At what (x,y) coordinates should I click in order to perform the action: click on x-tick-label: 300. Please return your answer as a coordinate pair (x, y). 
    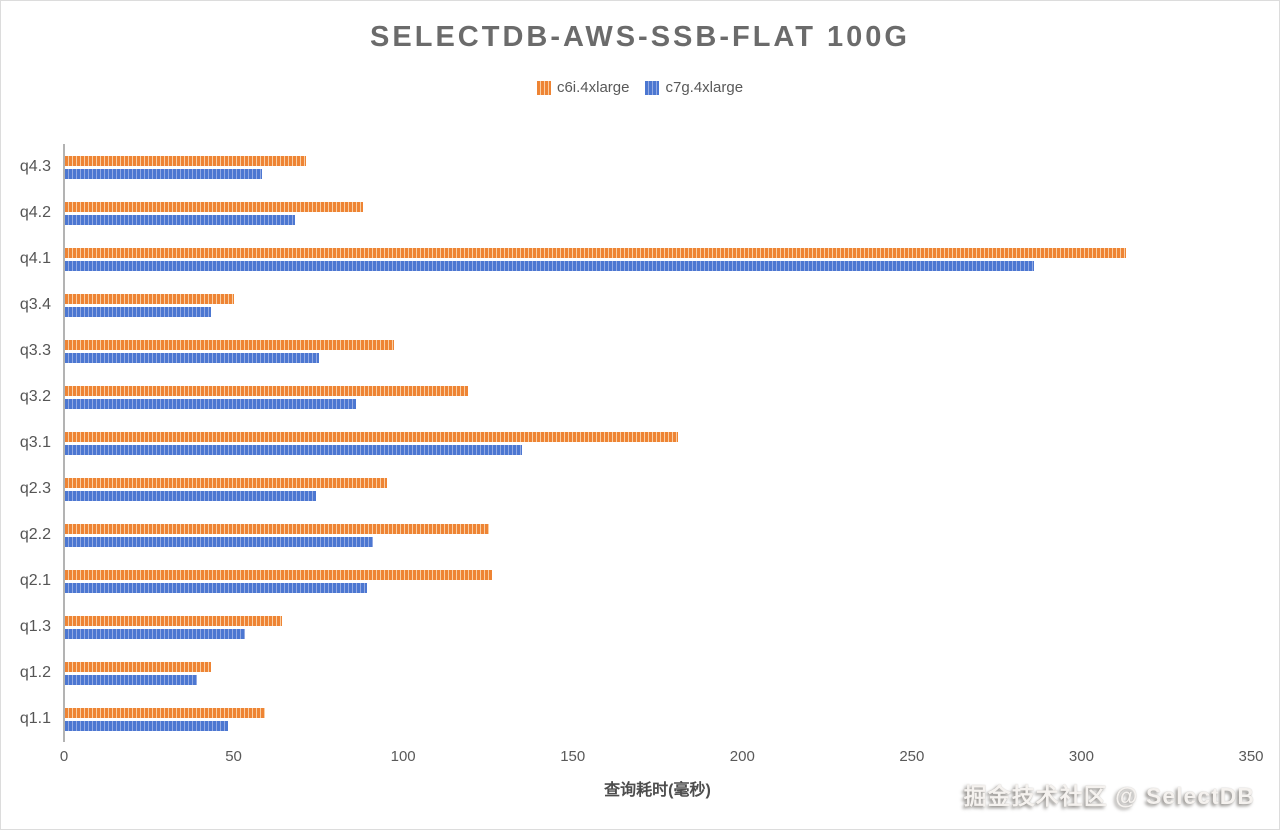
    Looking at the image, I should click on (1081, 756).